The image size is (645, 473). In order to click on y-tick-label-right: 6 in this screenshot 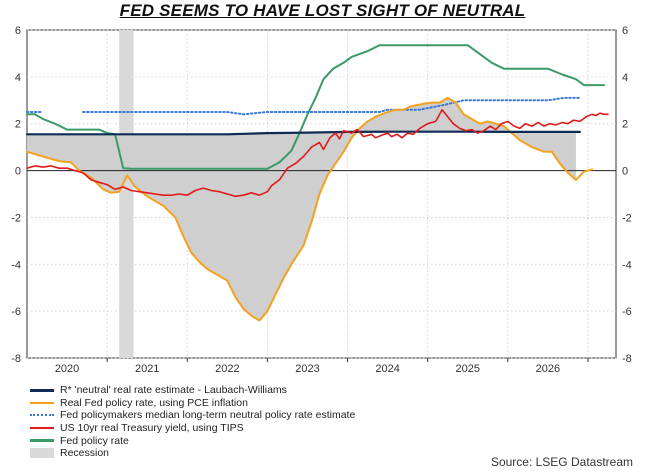, I will do `click(625, 31)`.